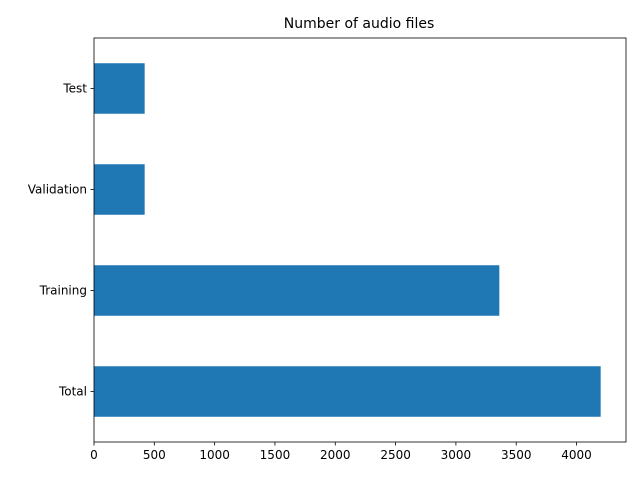 This screenshot has width=640, height=480. What do you see at coordinates (61, 240) in the screenshot?
I see `y-axis-ticks: Total Training Validation Test` at bounding box center [61, 240].